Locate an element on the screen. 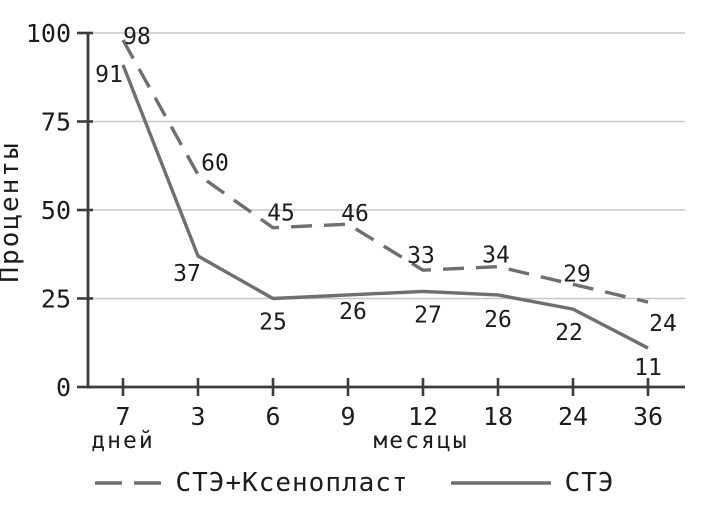  data-label: 60 is located at coordinates (215, 164).